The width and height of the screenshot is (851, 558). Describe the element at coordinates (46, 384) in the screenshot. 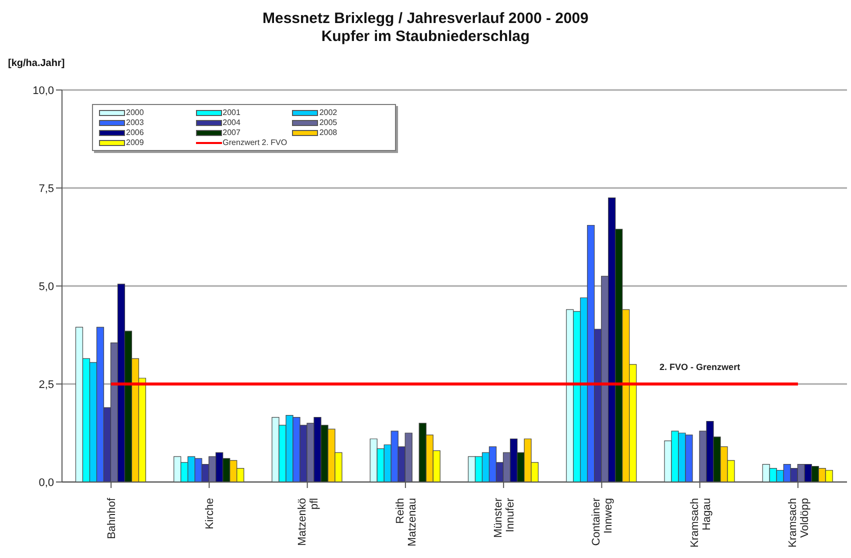

I see `y-tick-label: 2,5` at that location.